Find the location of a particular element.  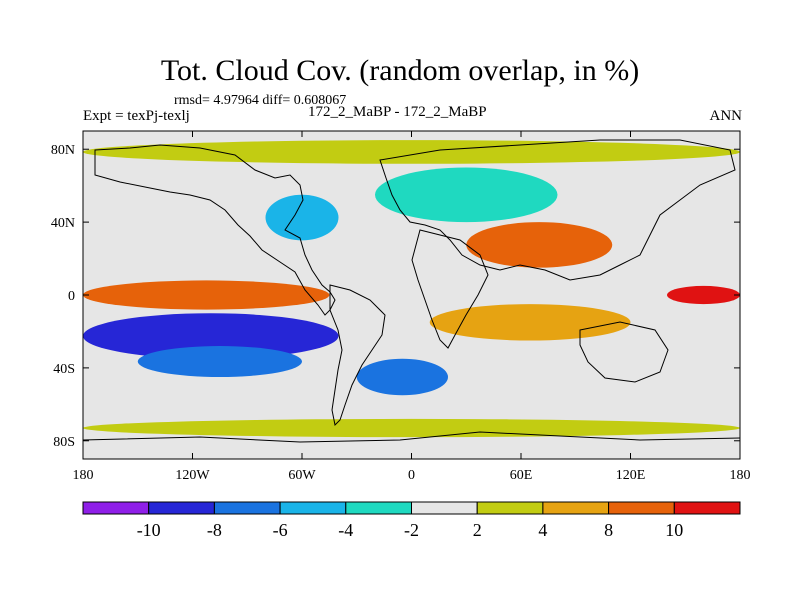

x-tick-label: 60E is located at coordinates (521, 475).